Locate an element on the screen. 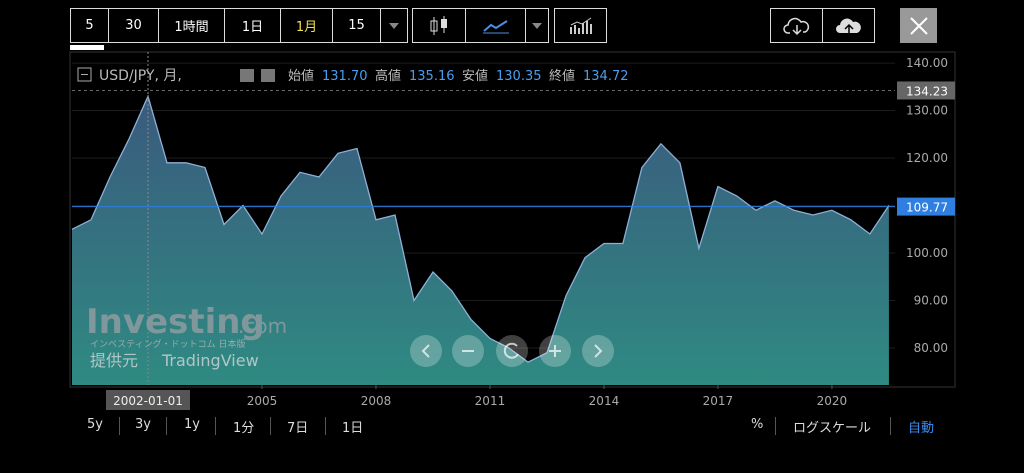  y-tick-label: 100.00 is located at coordinates (927, 253).